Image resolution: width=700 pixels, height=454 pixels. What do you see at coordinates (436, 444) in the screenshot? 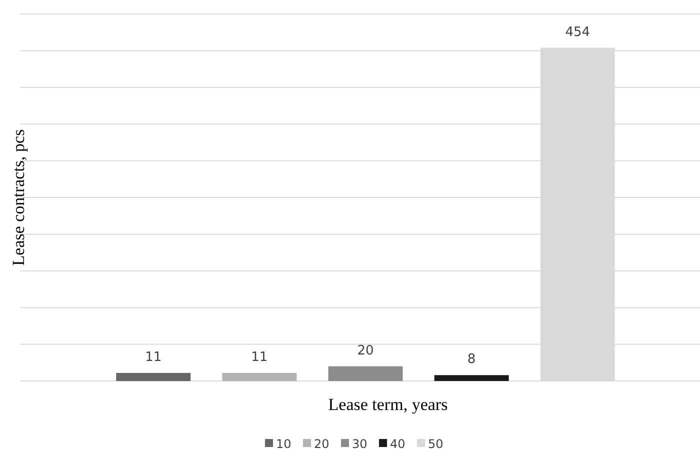
I see `legend-label: 50` at bounding box center [436, 444].